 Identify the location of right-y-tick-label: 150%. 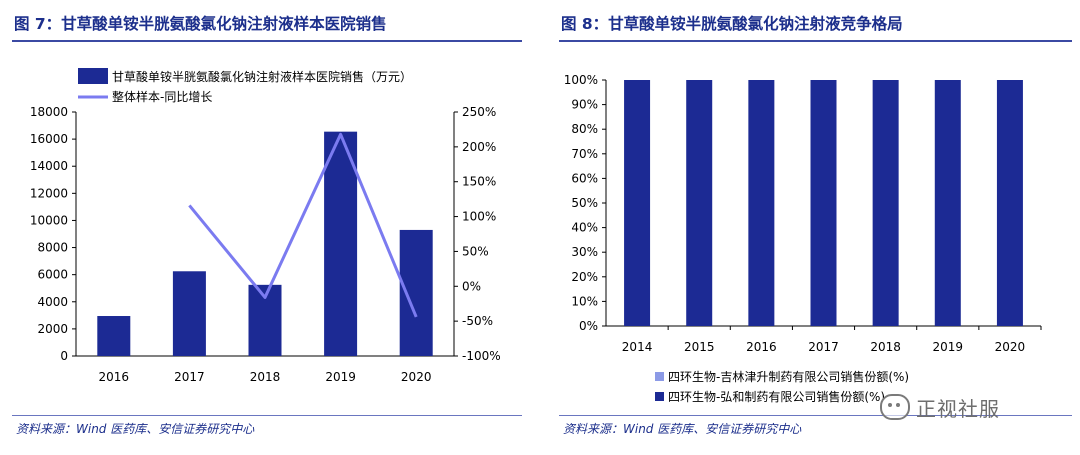
(479, 182).